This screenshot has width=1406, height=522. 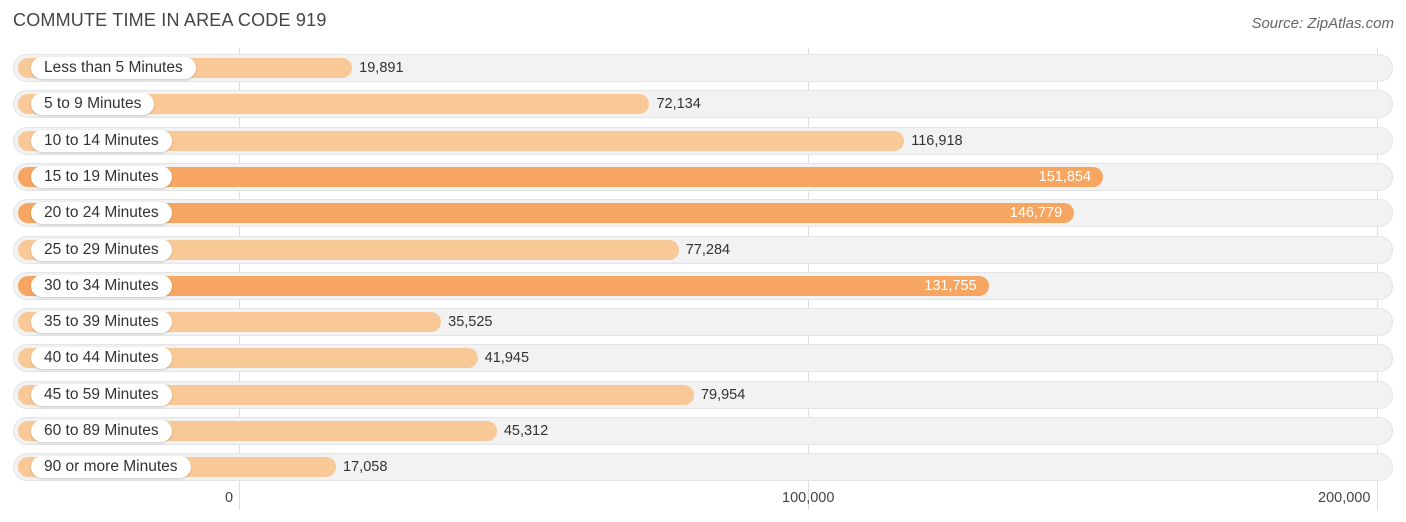 What do you see at coordinates (111, 467) in the screenshot?
I see `category-label: 90 or more Minutes` at bounding box center [111, 467].